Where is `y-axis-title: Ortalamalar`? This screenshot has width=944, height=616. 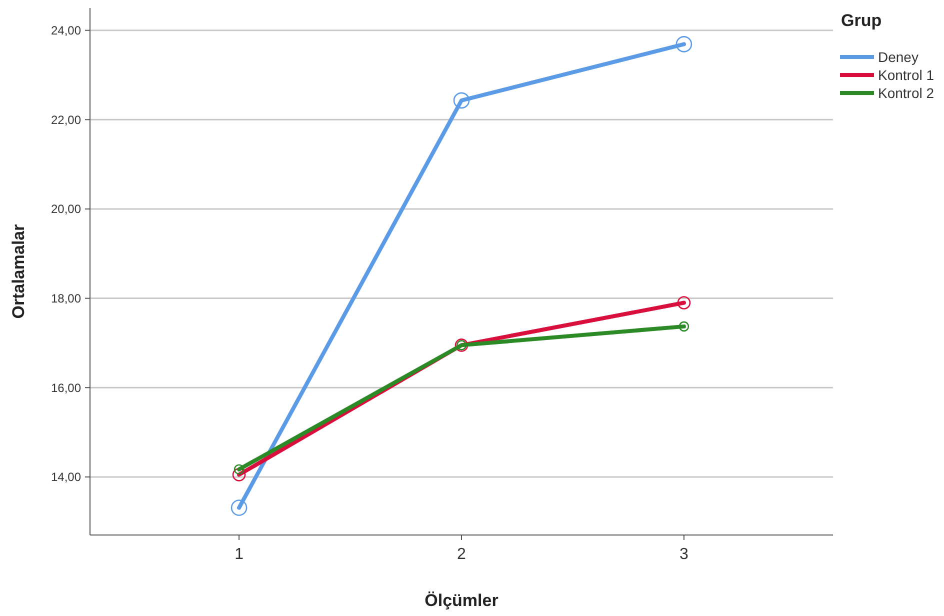 y-axis-title: Ortalamalar is located at coordinates (18, 271).